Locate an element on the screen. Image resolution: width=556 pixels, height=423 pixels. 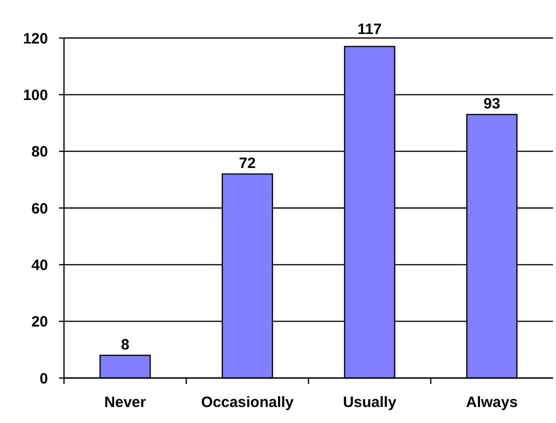
y-tick-label: 60 is located at coordinates (39, 209).